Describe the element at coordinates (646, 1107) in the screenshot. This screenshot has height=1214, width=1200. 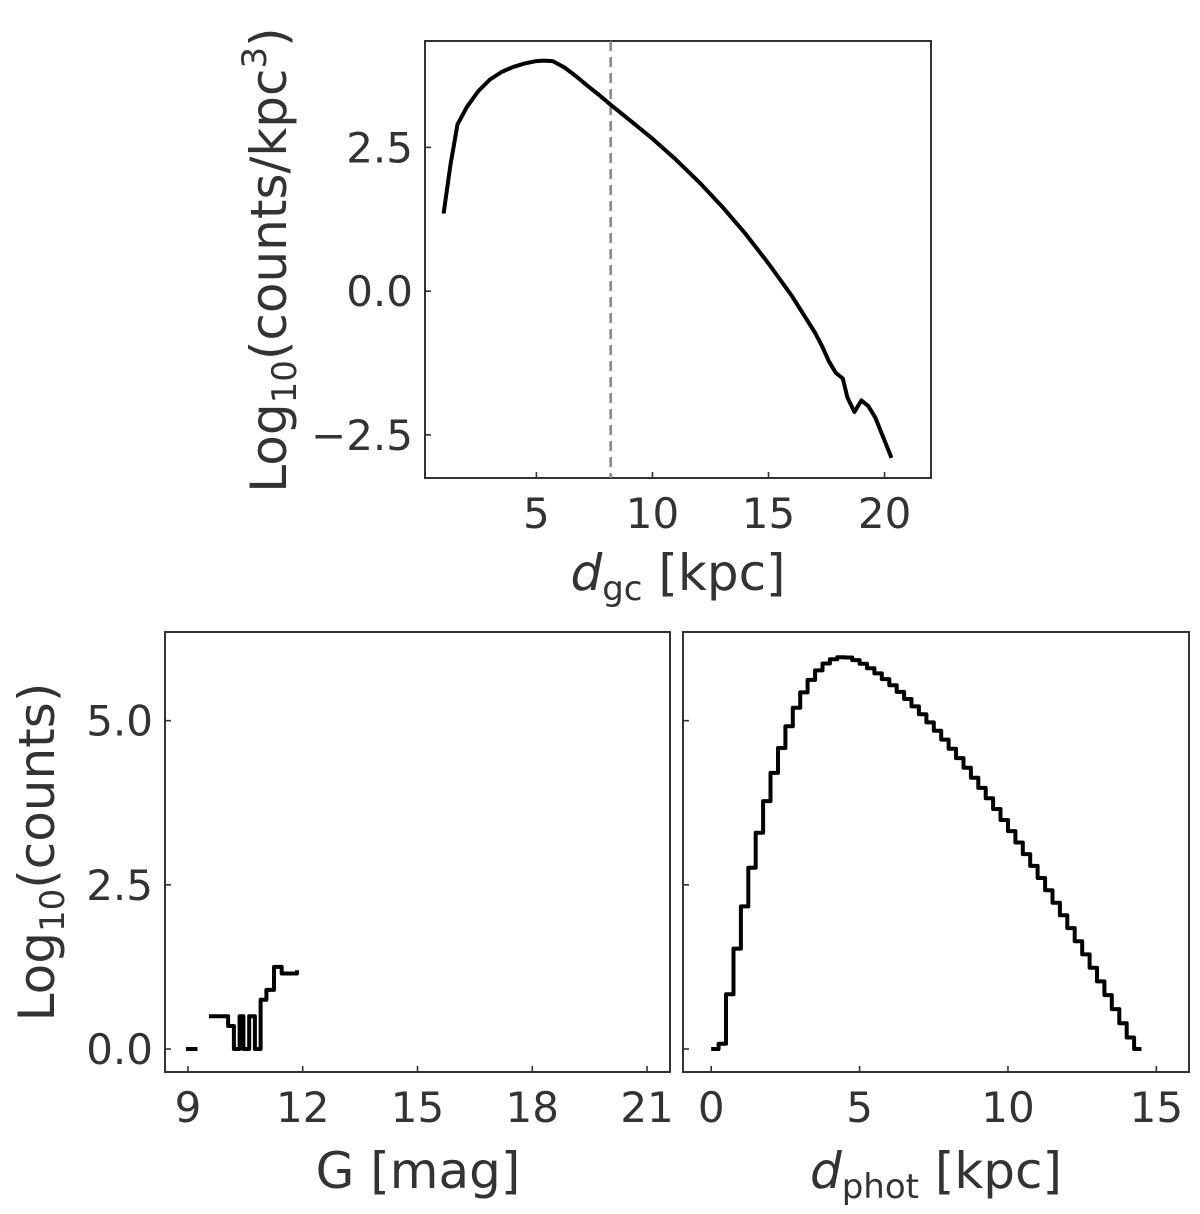
I see `x-tick-label-bottom-left-4: 21` at that location.